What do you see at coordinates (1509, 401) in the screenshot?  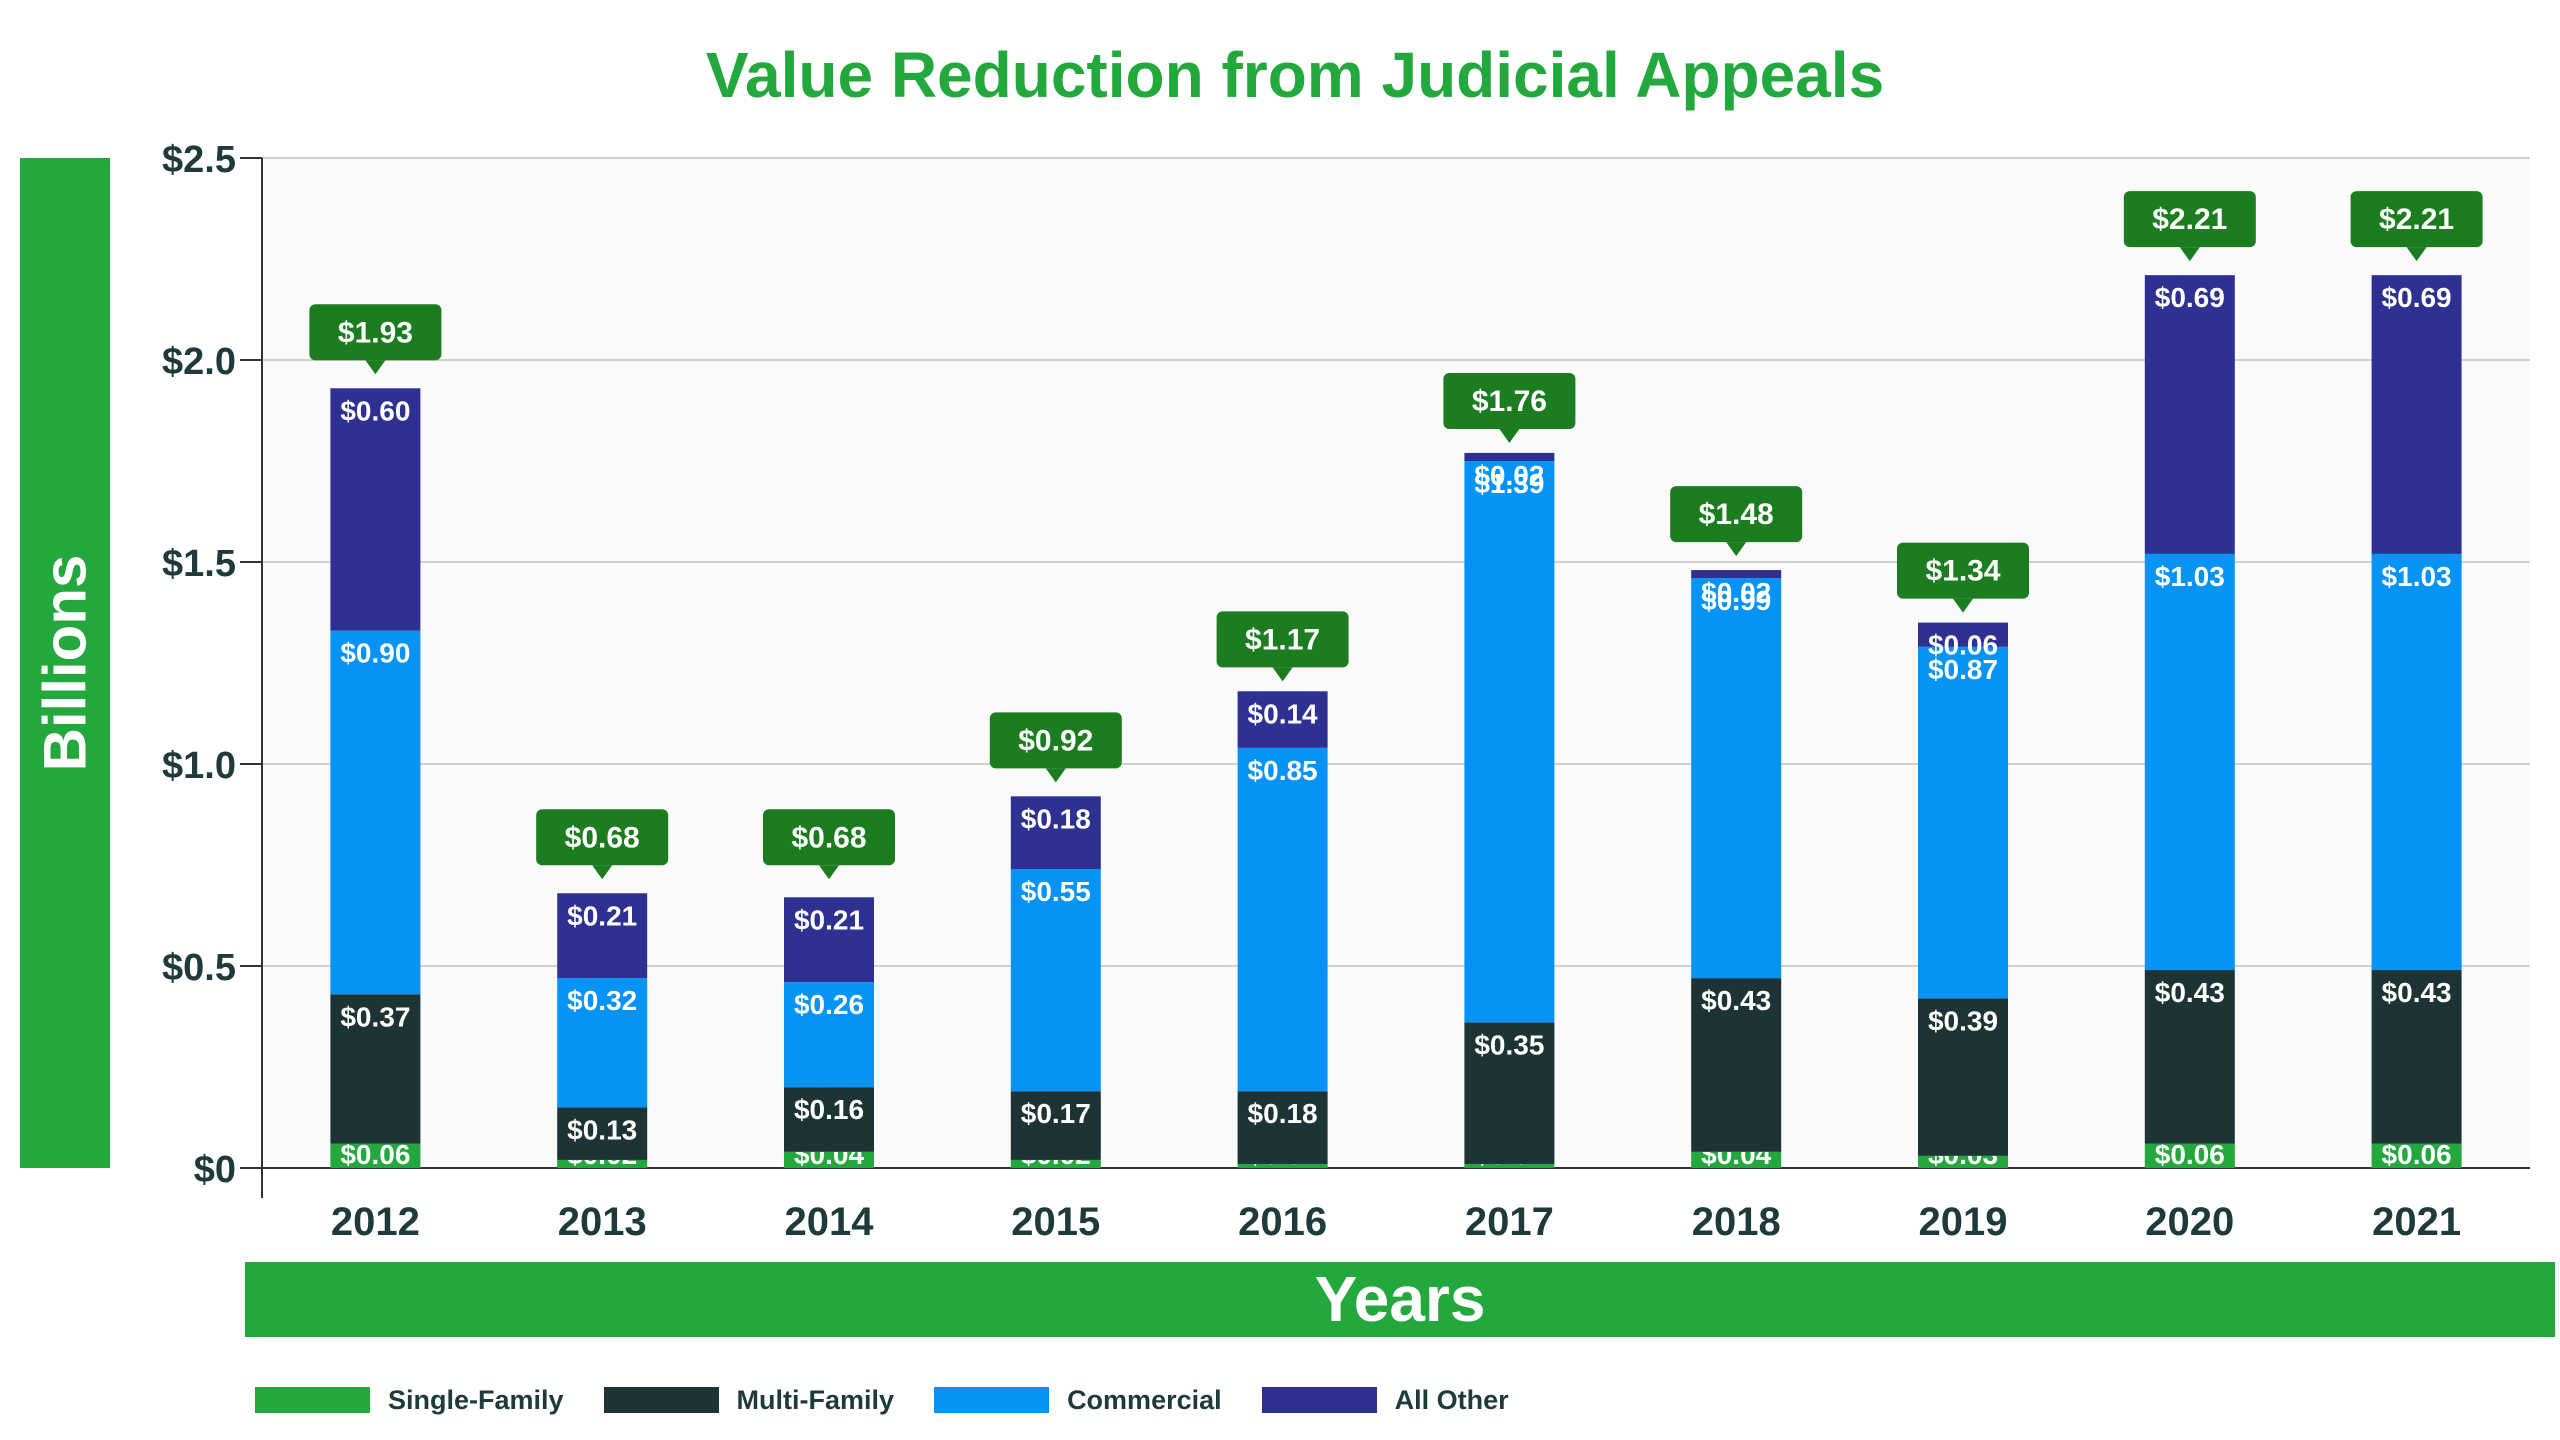 I see `total-label: $1.76` at bounding box center [1509, 401].